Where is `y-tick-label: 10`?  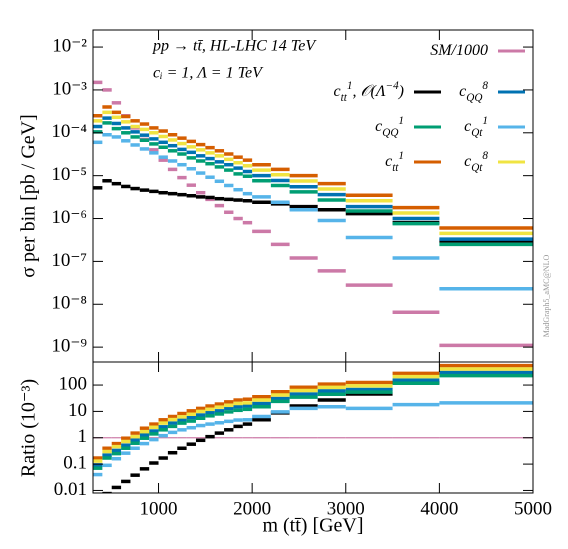
y-tick-label: 10 is located at coordinates (77, 410).